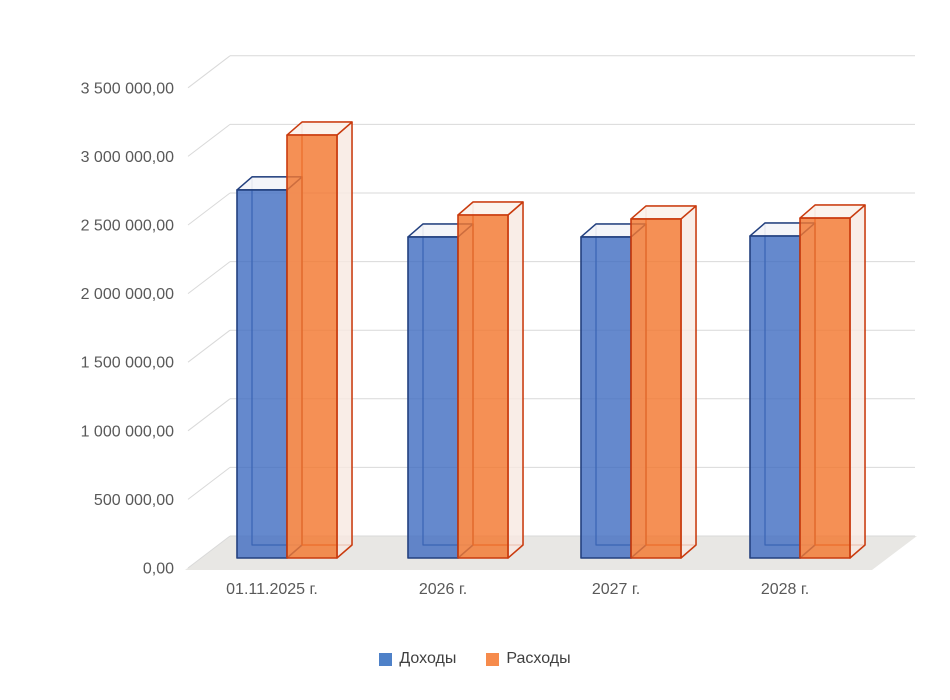 Image resolution: width=950 pixels, height=700 pixels. I want to click on legend-item-income: Доходы, so click(417, 659).